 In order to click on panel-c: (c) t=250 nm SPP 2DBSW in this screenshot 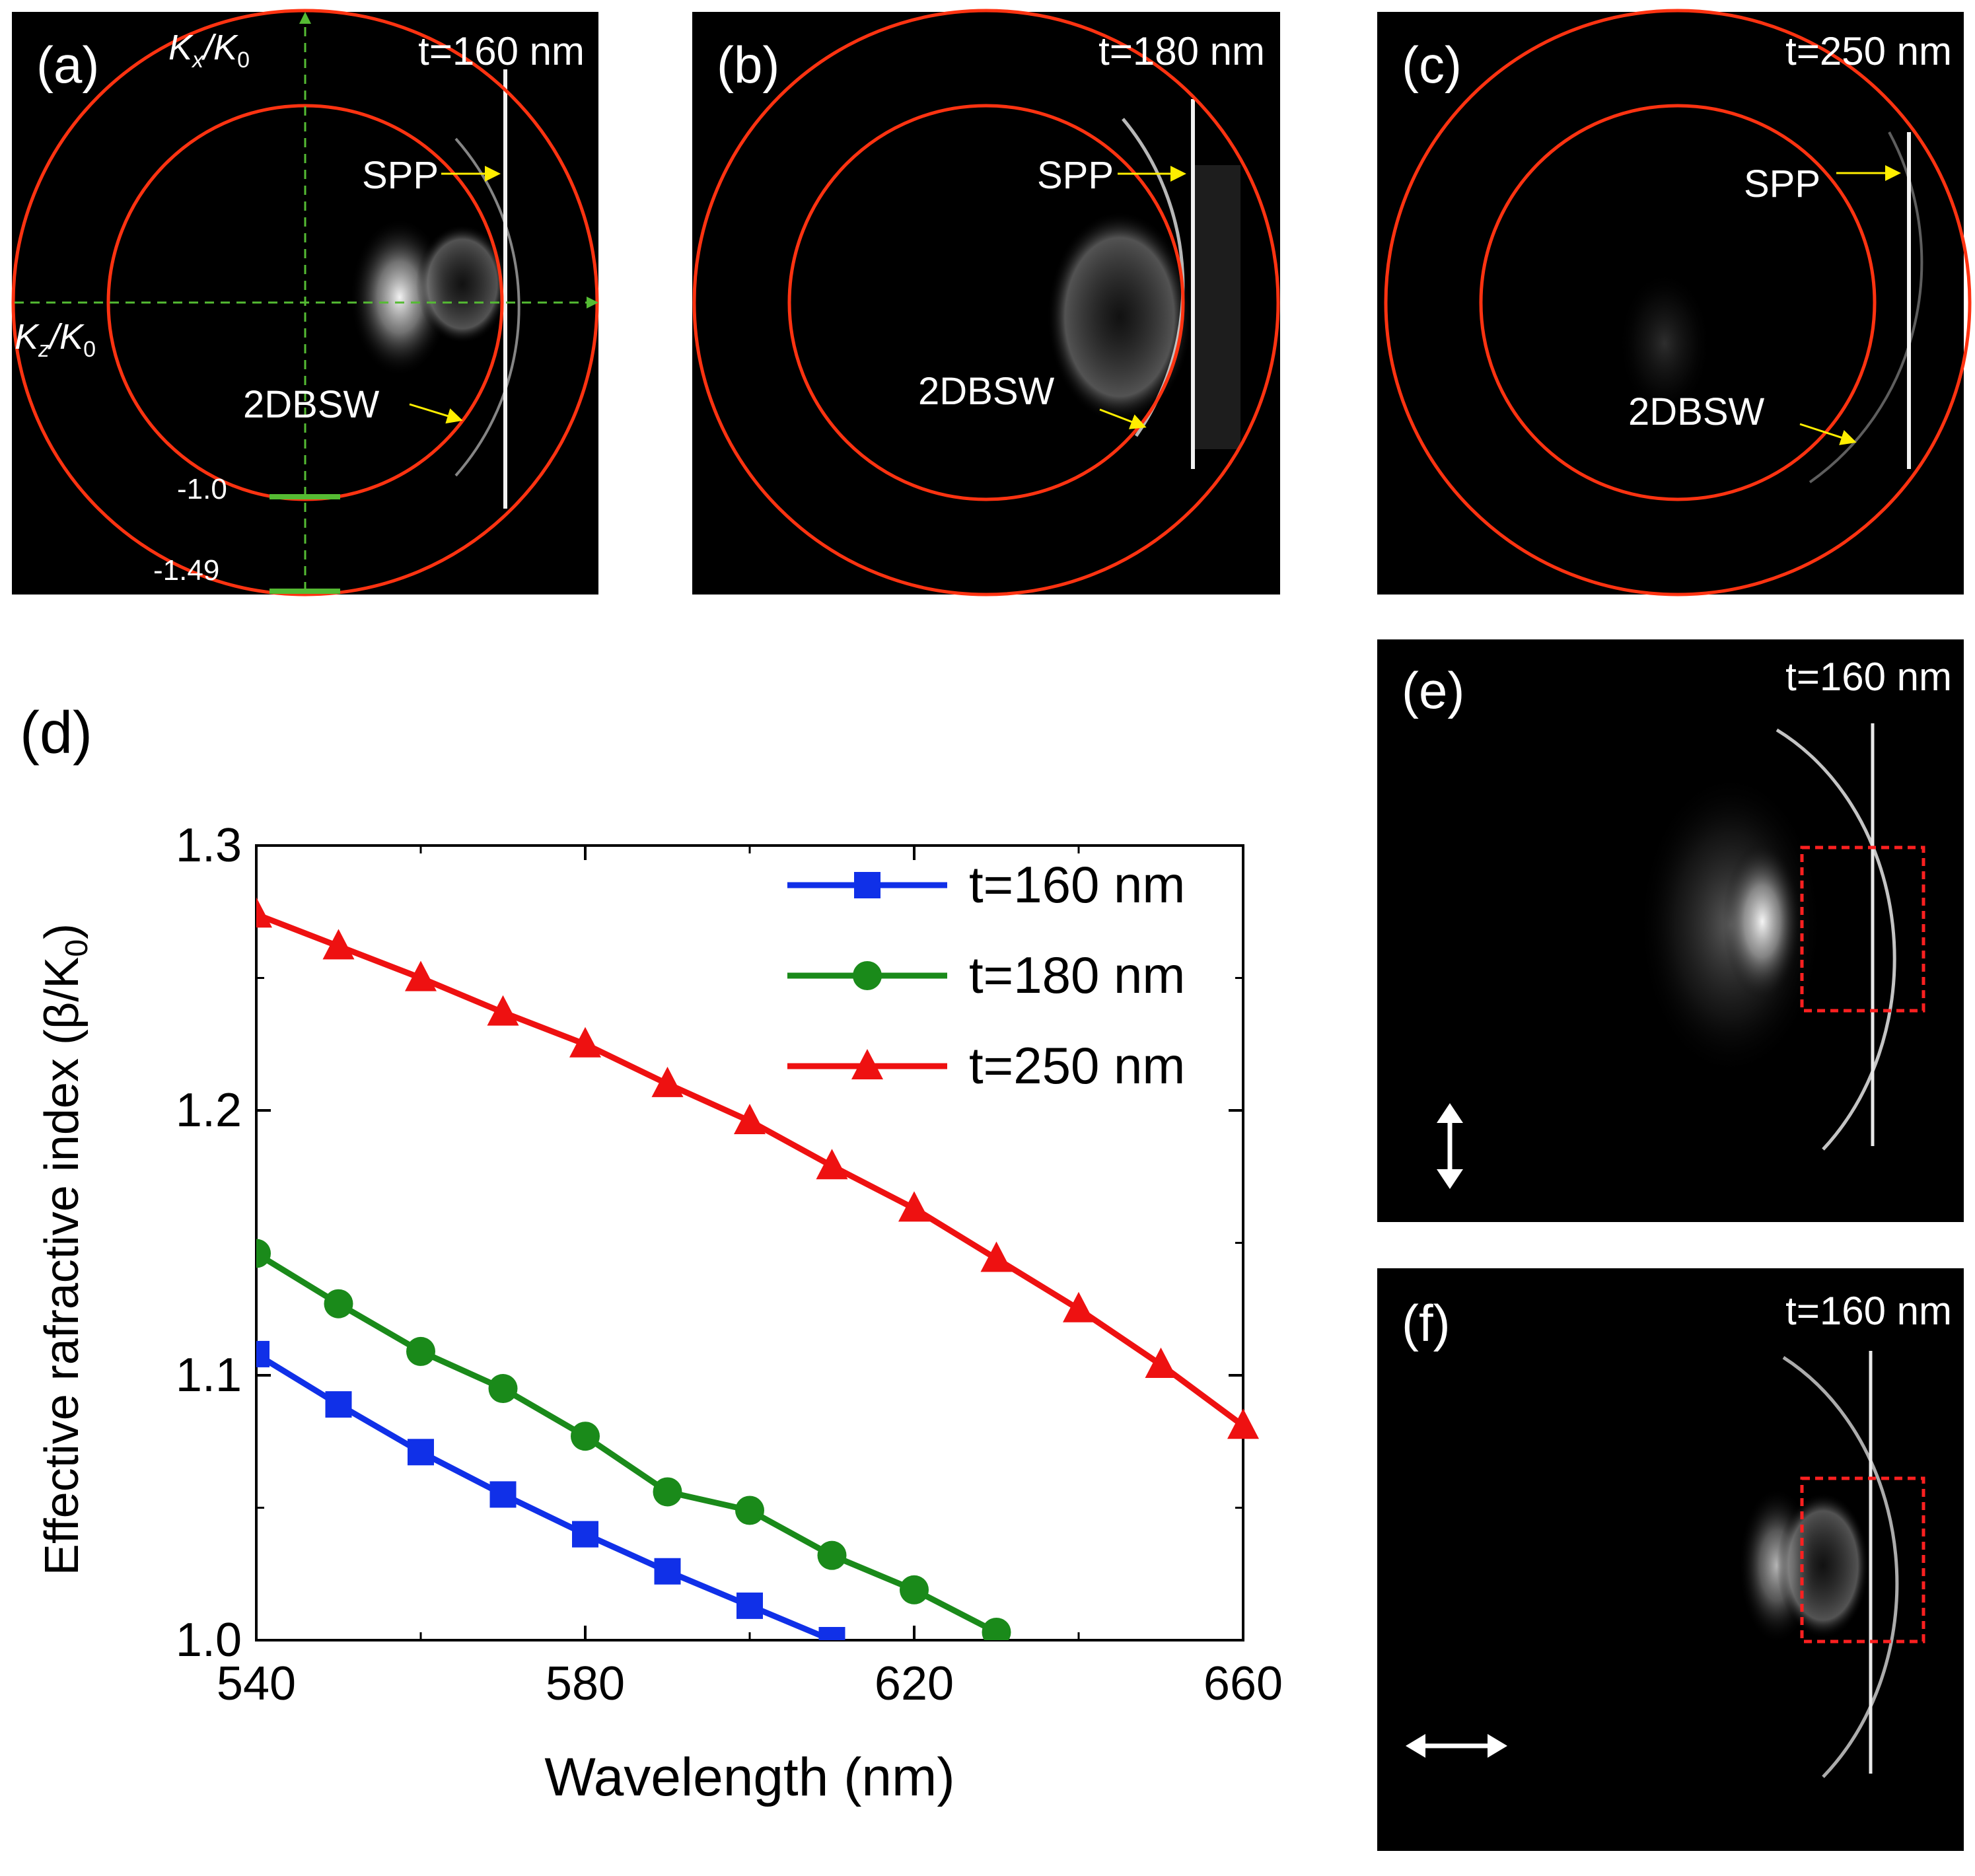, I will do `click(1674, 302)`.